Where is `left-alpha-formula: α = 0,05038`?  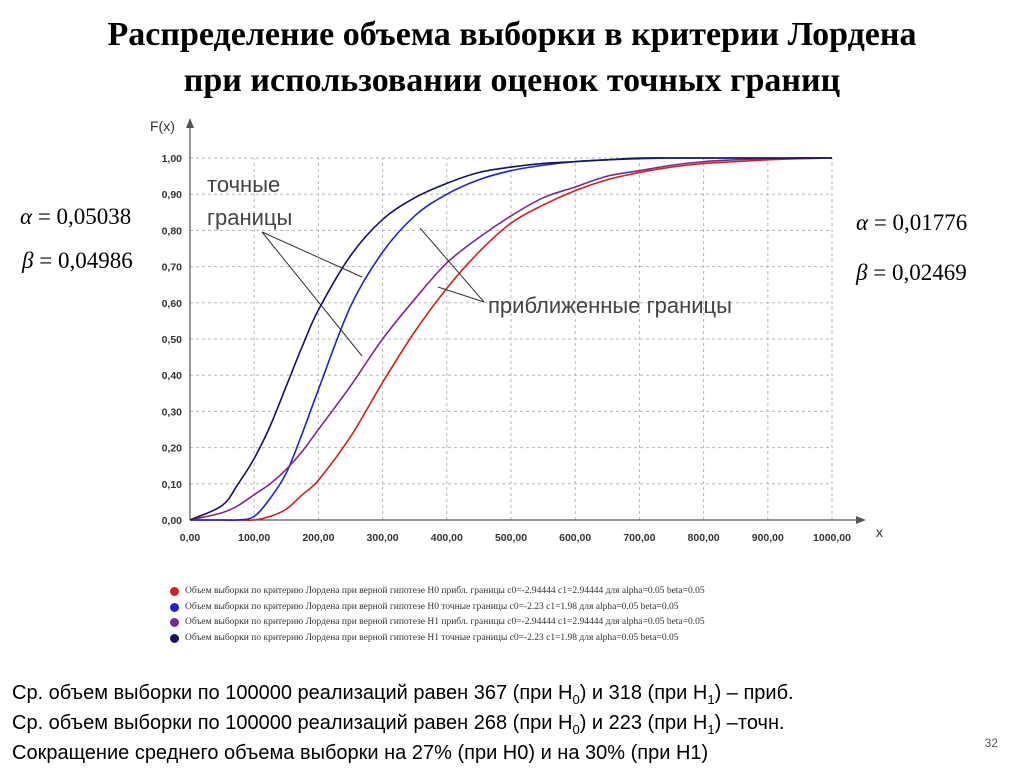
left-alpha-formula: α = 0,05038 is located at coordinates (75, 217).